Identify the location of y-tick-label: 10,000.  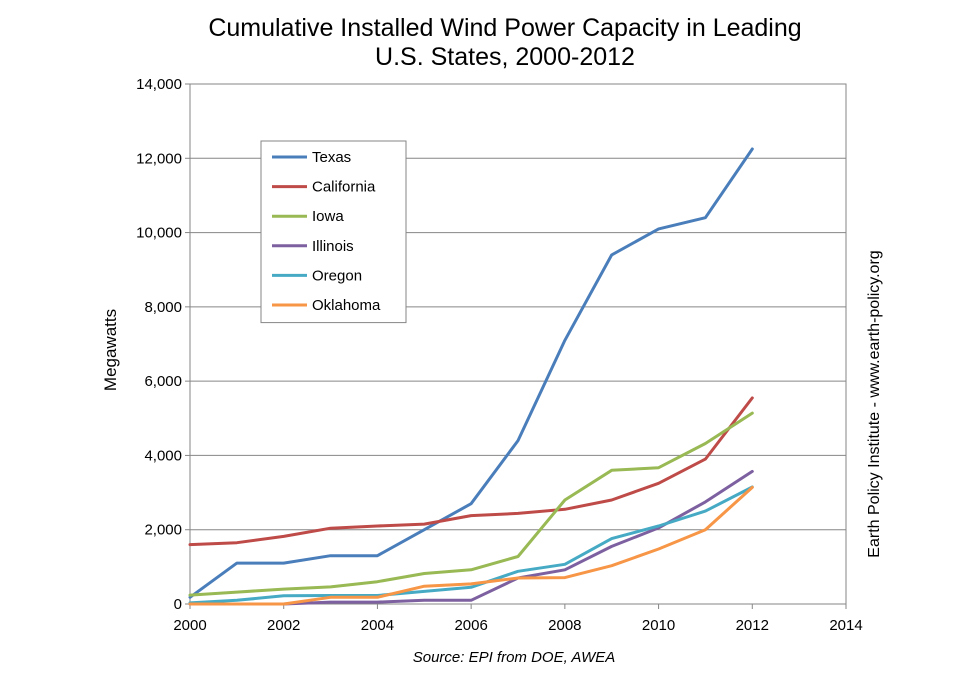
(159, 233).